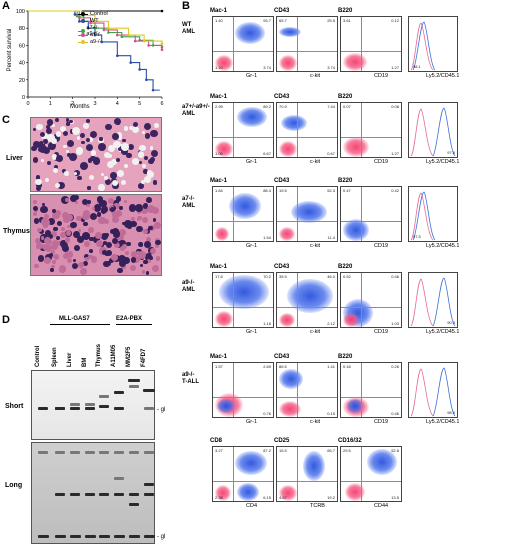  What do you see at coordinates (433, 130) in the screenshot?
I see `ly5-histogram: 97.8` at bounding box center [433, 130].